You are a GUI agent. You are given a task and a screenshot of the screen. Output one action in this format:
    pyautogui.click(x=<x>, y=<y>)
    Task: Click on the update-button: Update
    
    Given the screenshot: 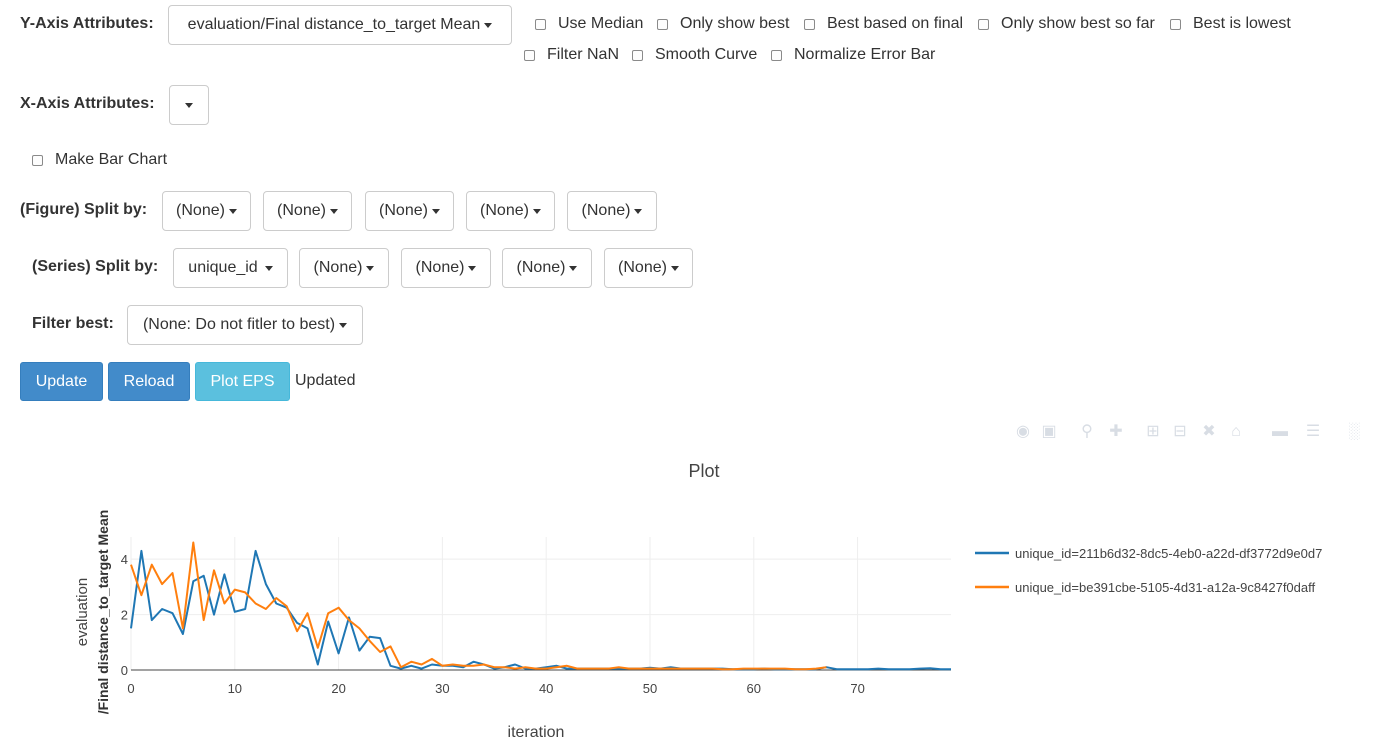 What is the action you would take?
    pyautogui.click(x=61, y=381)
    